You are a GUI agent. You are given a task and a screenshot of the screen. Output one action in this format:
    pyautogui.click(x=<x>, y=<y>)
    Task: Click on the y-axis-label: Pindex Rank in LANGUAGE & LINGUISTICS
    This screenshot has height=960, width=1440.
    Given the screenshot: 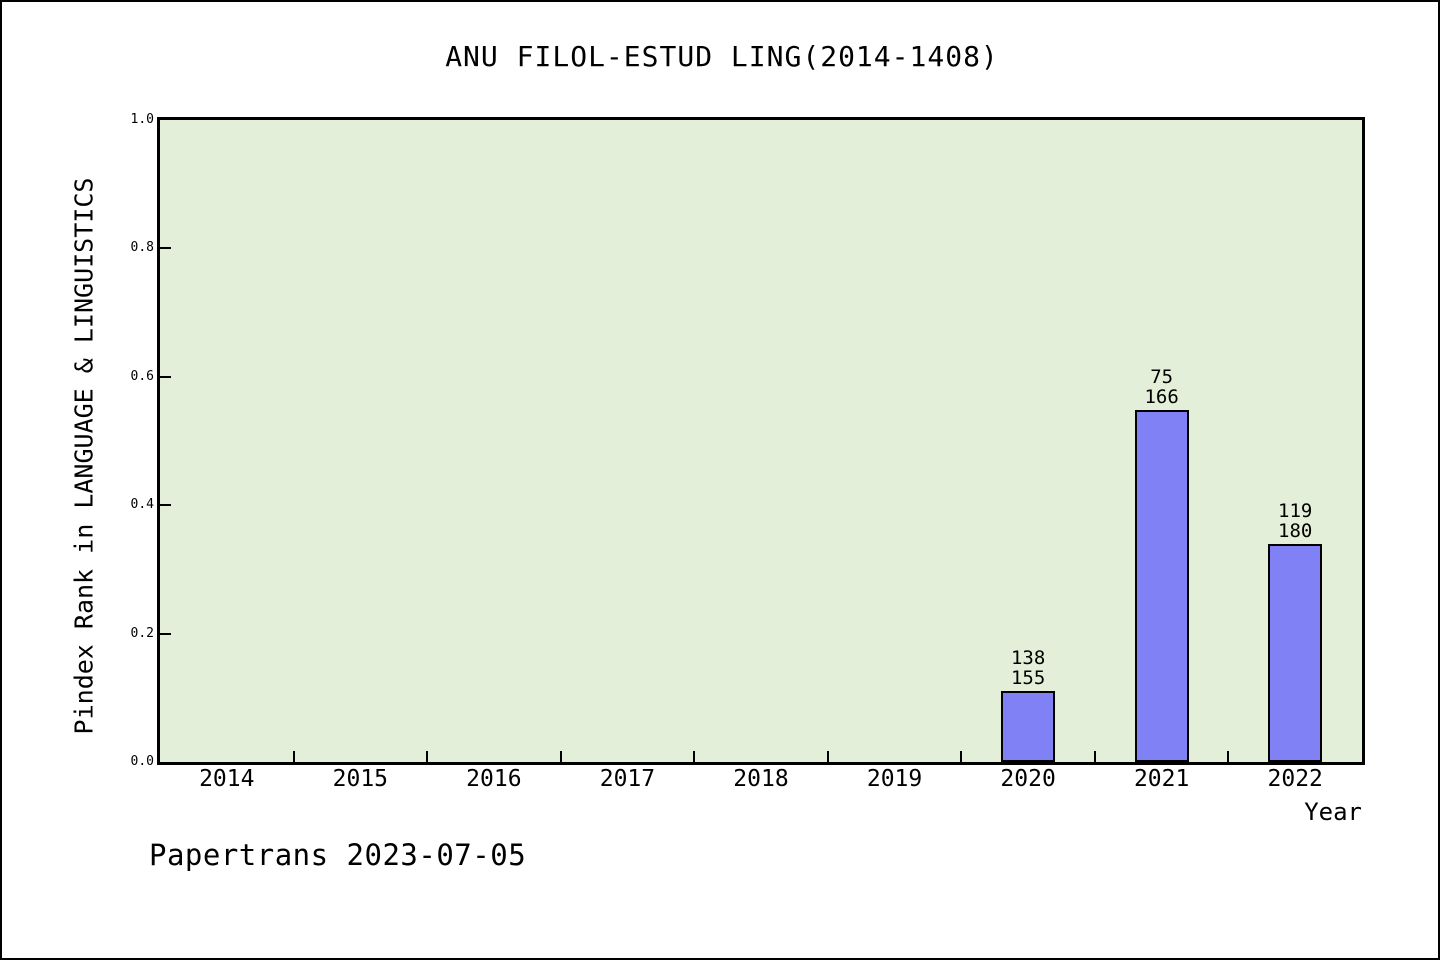 What is the action you would take?
    pyautogui.click(x=84, y=456)
    